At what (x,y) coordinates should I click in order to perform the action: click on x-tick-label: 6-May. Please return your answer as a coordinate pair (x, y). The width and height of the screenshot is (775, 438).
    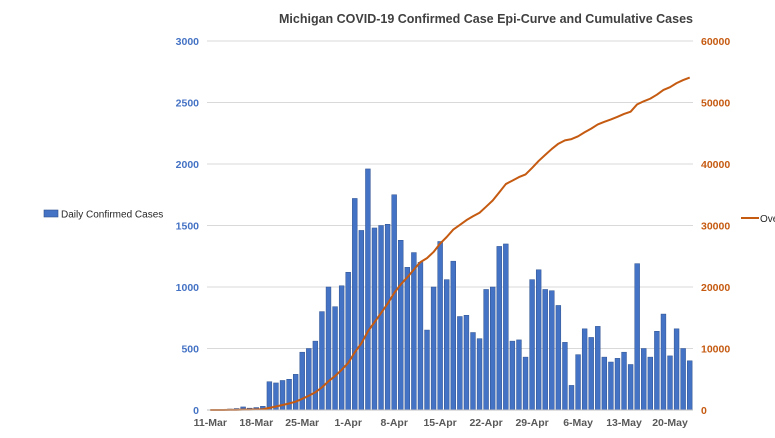
    Looking at the image, I should click on (578, 423).